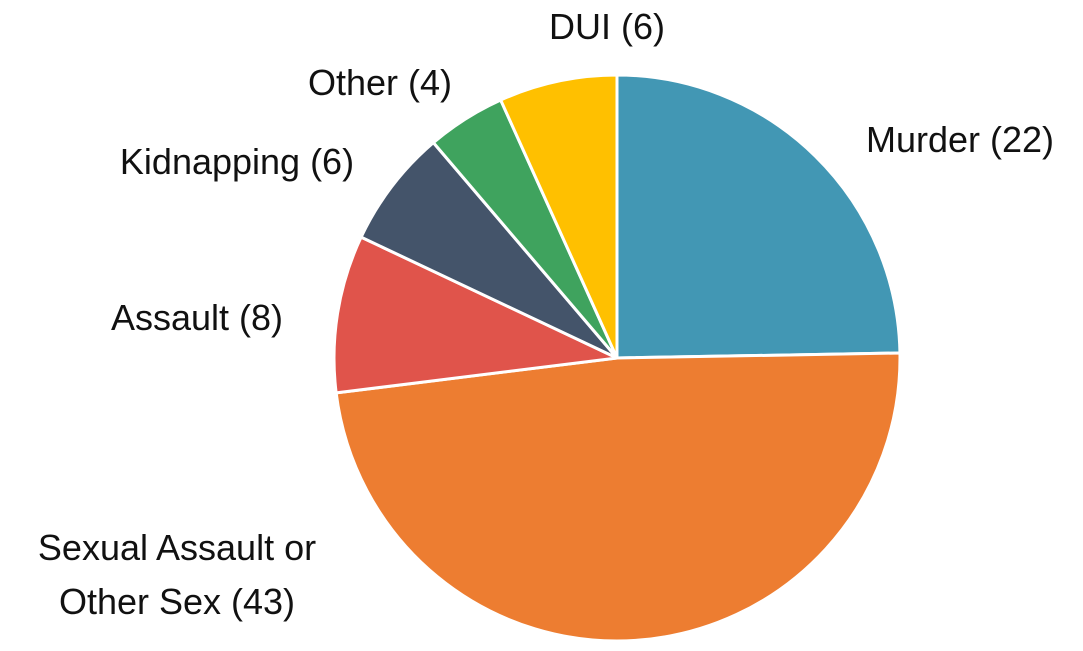 This screenshot has height=651, width=1083. Describe the element at coordinates (177, 601) in the screenshot. I see `slice-label-line: Other Sex (43)` at that location.